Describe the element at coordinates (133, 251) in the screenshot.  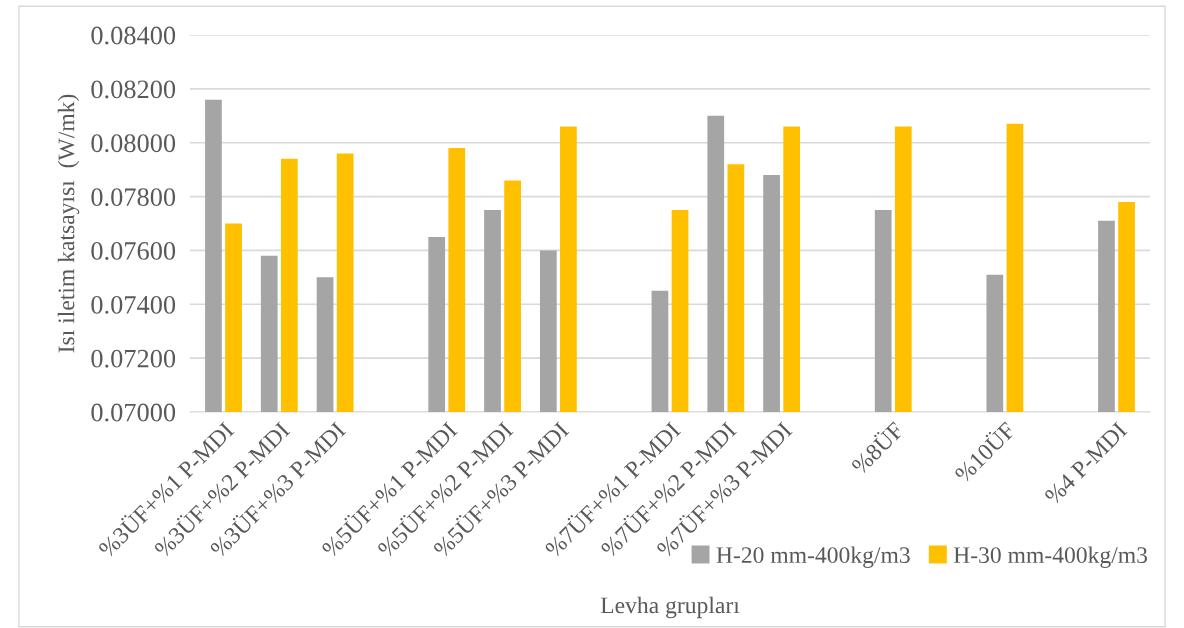
I see `y-tick-label: 0.07600` at that location.